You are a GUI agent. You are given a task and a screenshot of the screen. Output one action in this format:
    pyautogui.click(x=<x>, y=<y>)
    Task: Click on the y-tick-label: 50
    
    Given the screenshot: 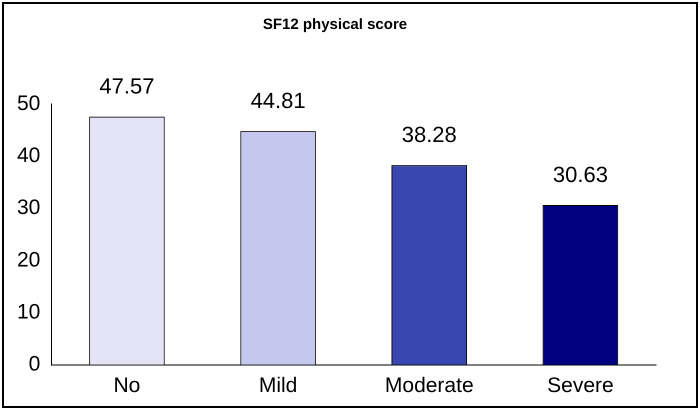 What is the action you would take?
    pyautogui.click(x=28, y=103)
    